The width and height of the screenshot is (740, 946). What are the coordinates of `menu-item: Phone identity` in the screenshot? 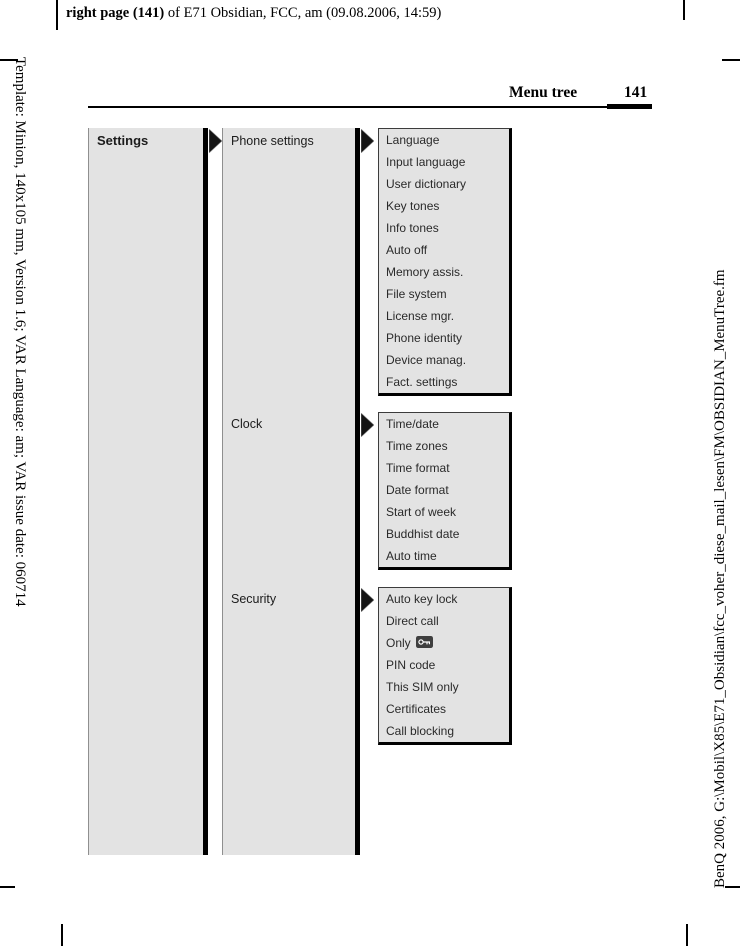 It's located at (444, 338).